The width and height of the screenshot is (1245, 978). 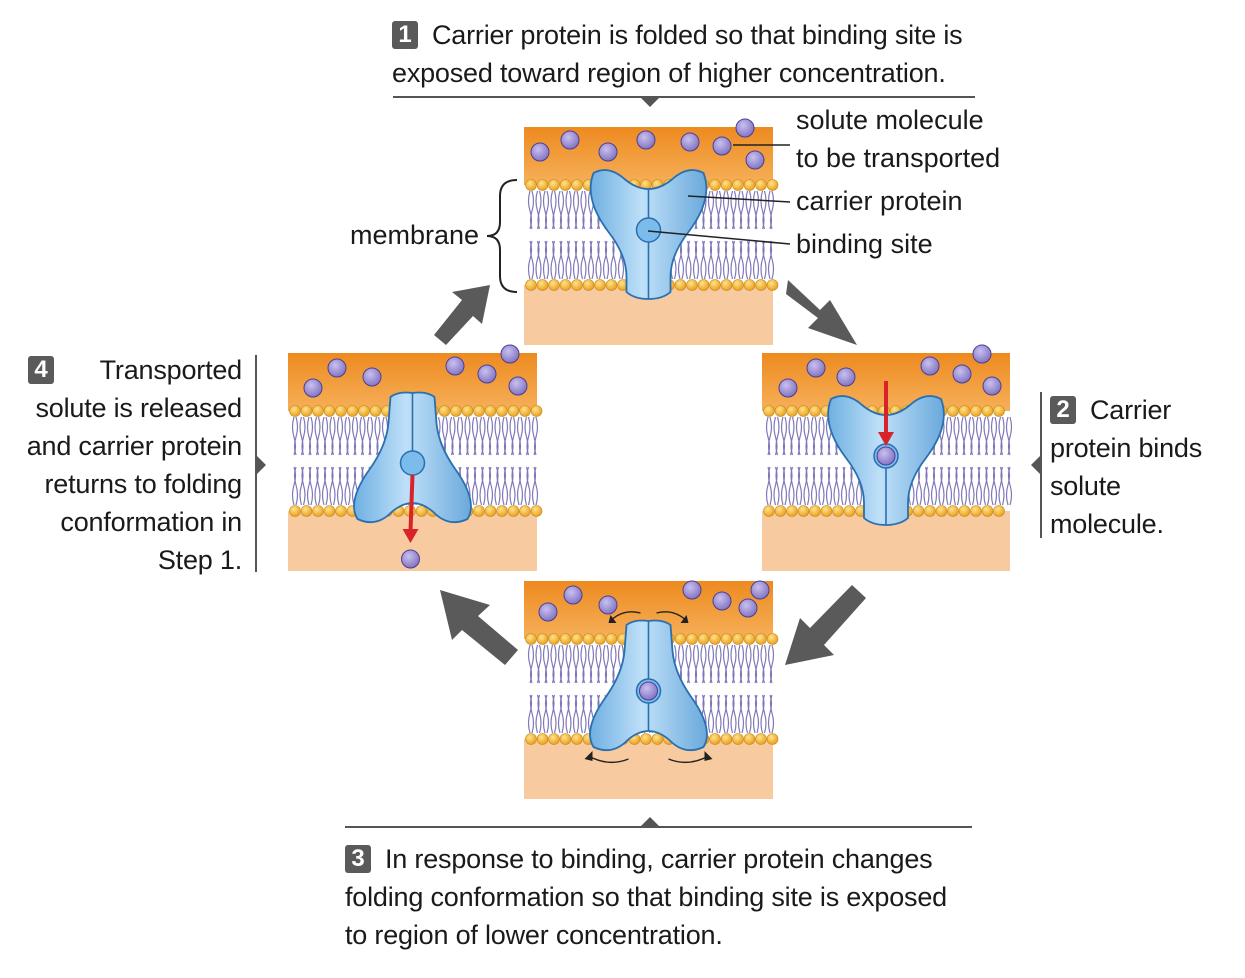 I want to click on membrane-brace, so click(x=502, y=236).